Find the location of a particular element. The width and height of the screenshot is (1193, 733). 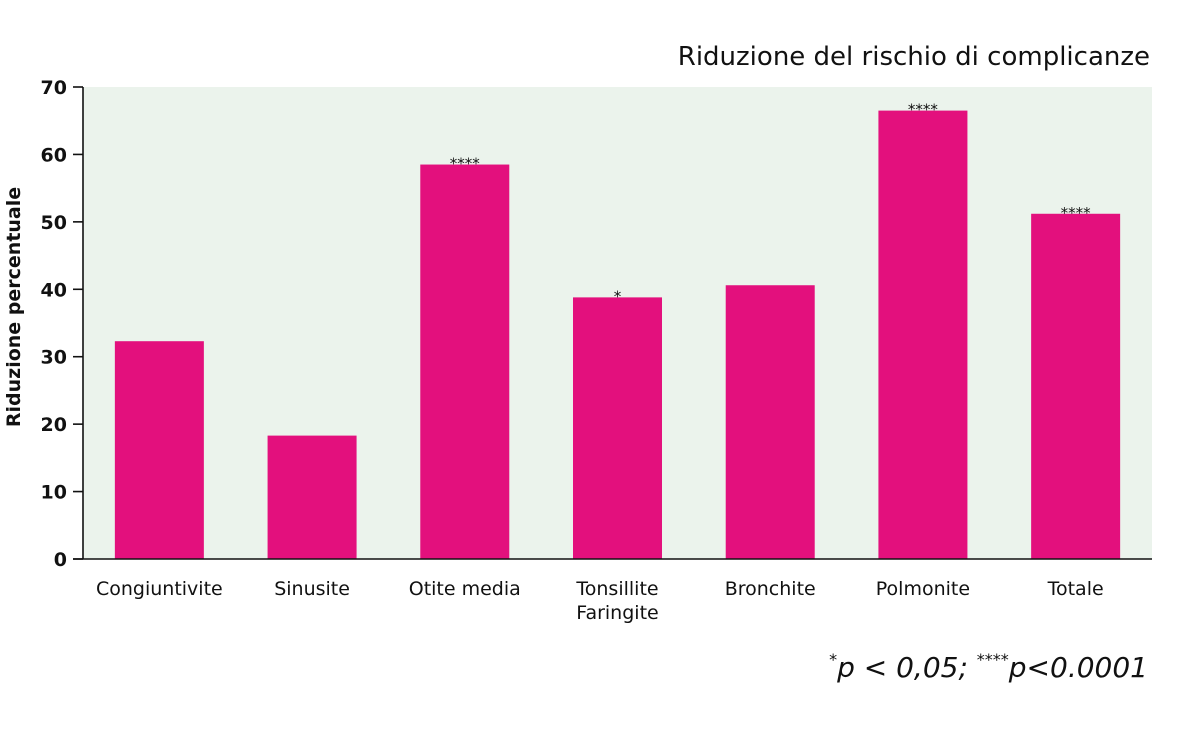

footnote-mark-1: * is located at coordinates (833, 659).